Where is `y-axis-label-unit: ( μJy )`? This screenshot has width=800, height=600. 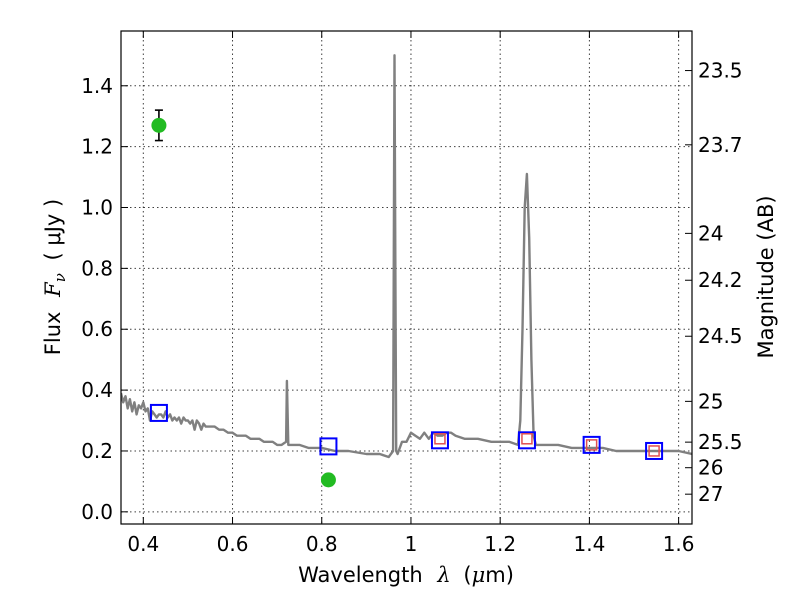 y-axis-label-unit: ( μJy ) is located at coordinates (53, 230).